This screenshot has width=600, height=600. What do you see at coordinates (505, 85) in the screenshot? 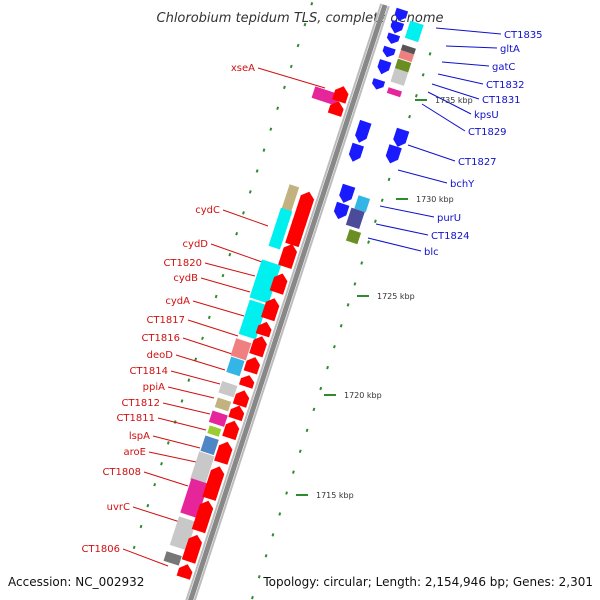
I see `gene-label: CT1832` at bounding box center [505, 85].